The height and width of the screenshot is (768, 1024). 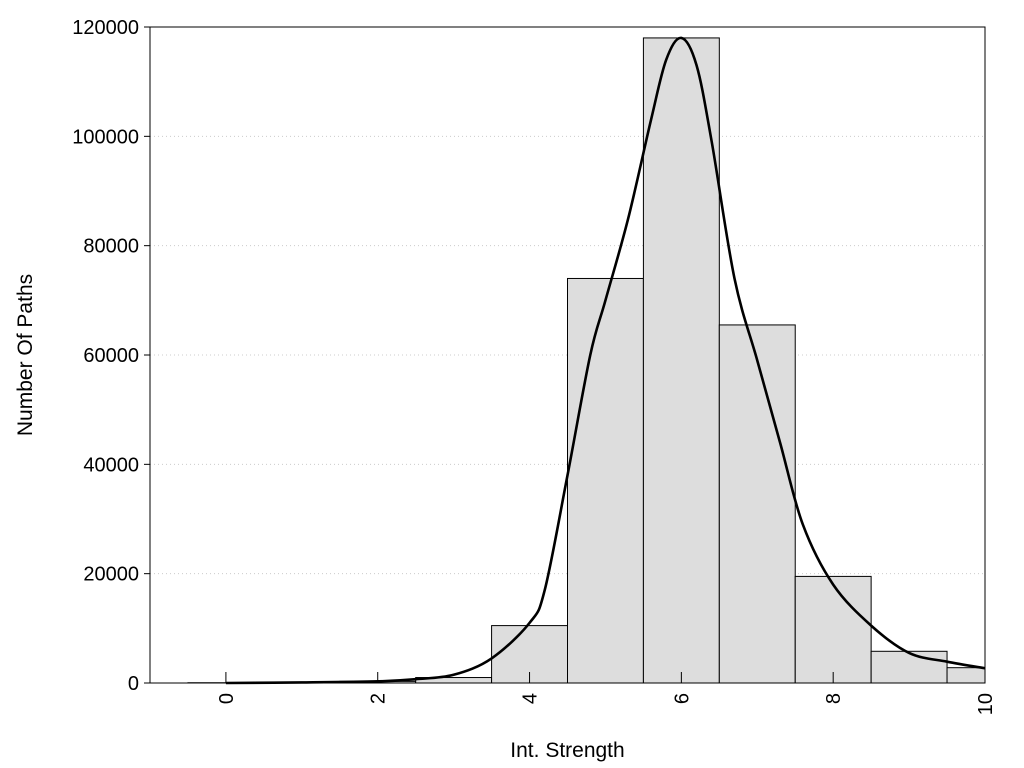 I want to click on y-tick-label: 20000, so click(x=111, y=575).